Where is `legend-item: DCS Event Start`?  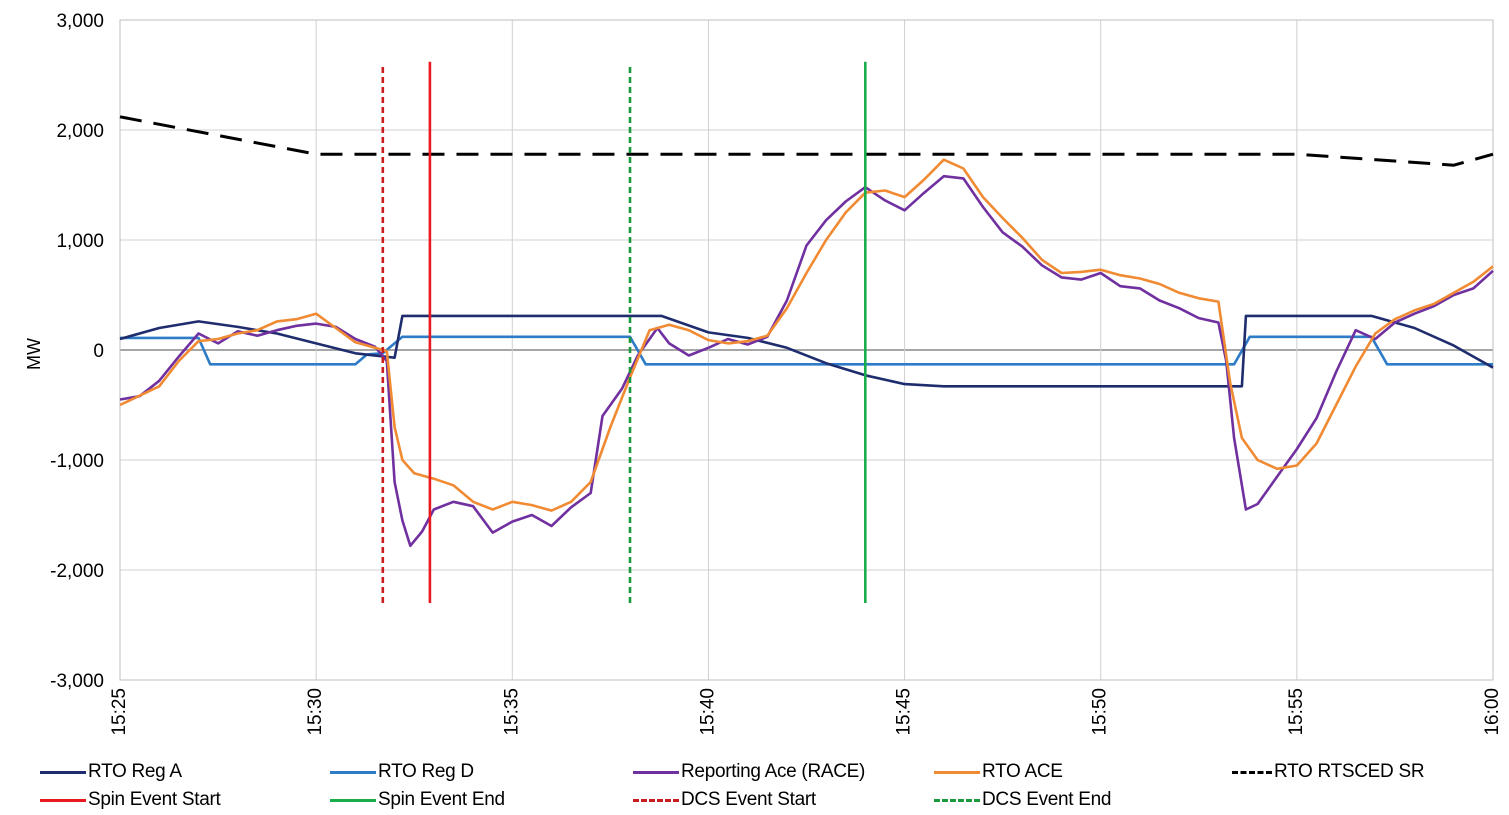 legend-item: DCS Event Start is located at coordinates (724, 800).